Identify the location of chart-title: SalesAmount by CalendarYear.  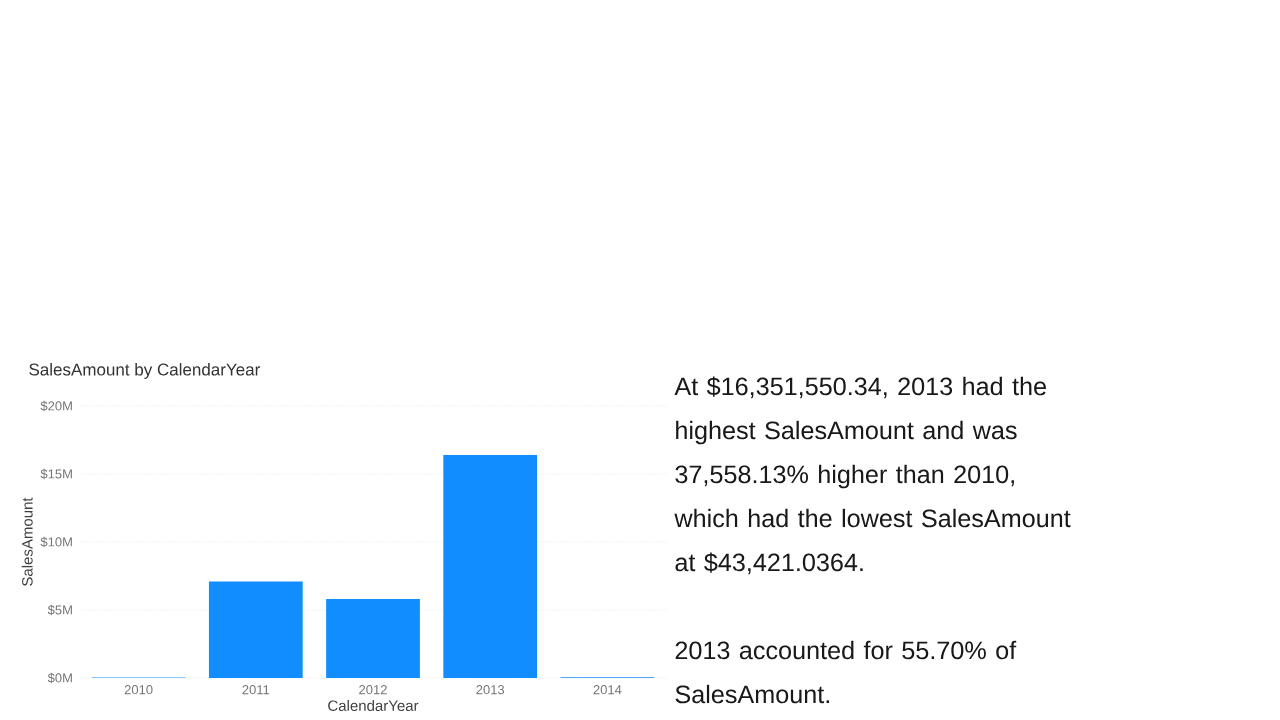
(144, 371).